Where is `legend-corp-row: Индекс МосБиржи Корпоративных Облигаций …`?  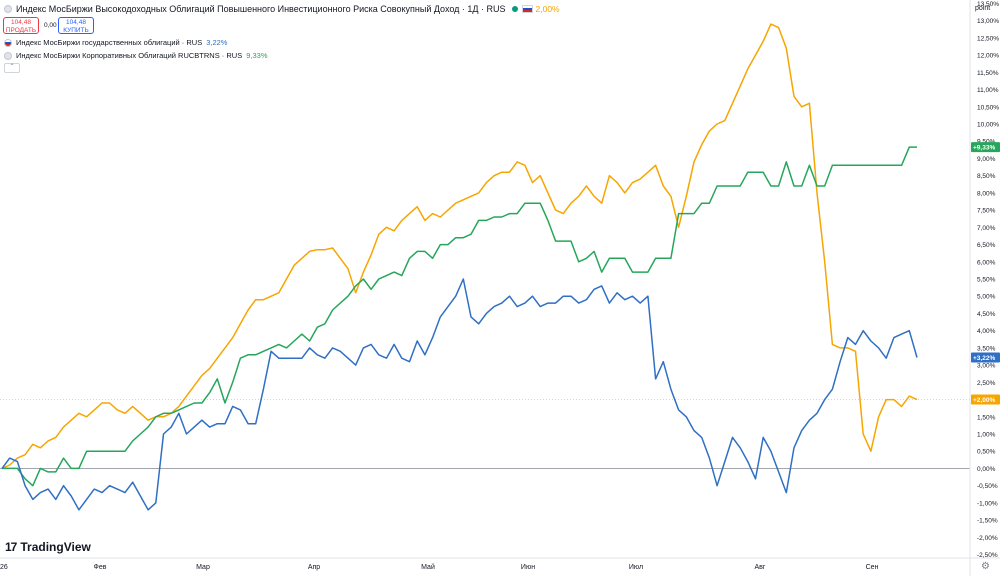 legend-corp-row: Индекс МосБиржи Корпоративных Облигаций … is located at coordinates (136, 55).